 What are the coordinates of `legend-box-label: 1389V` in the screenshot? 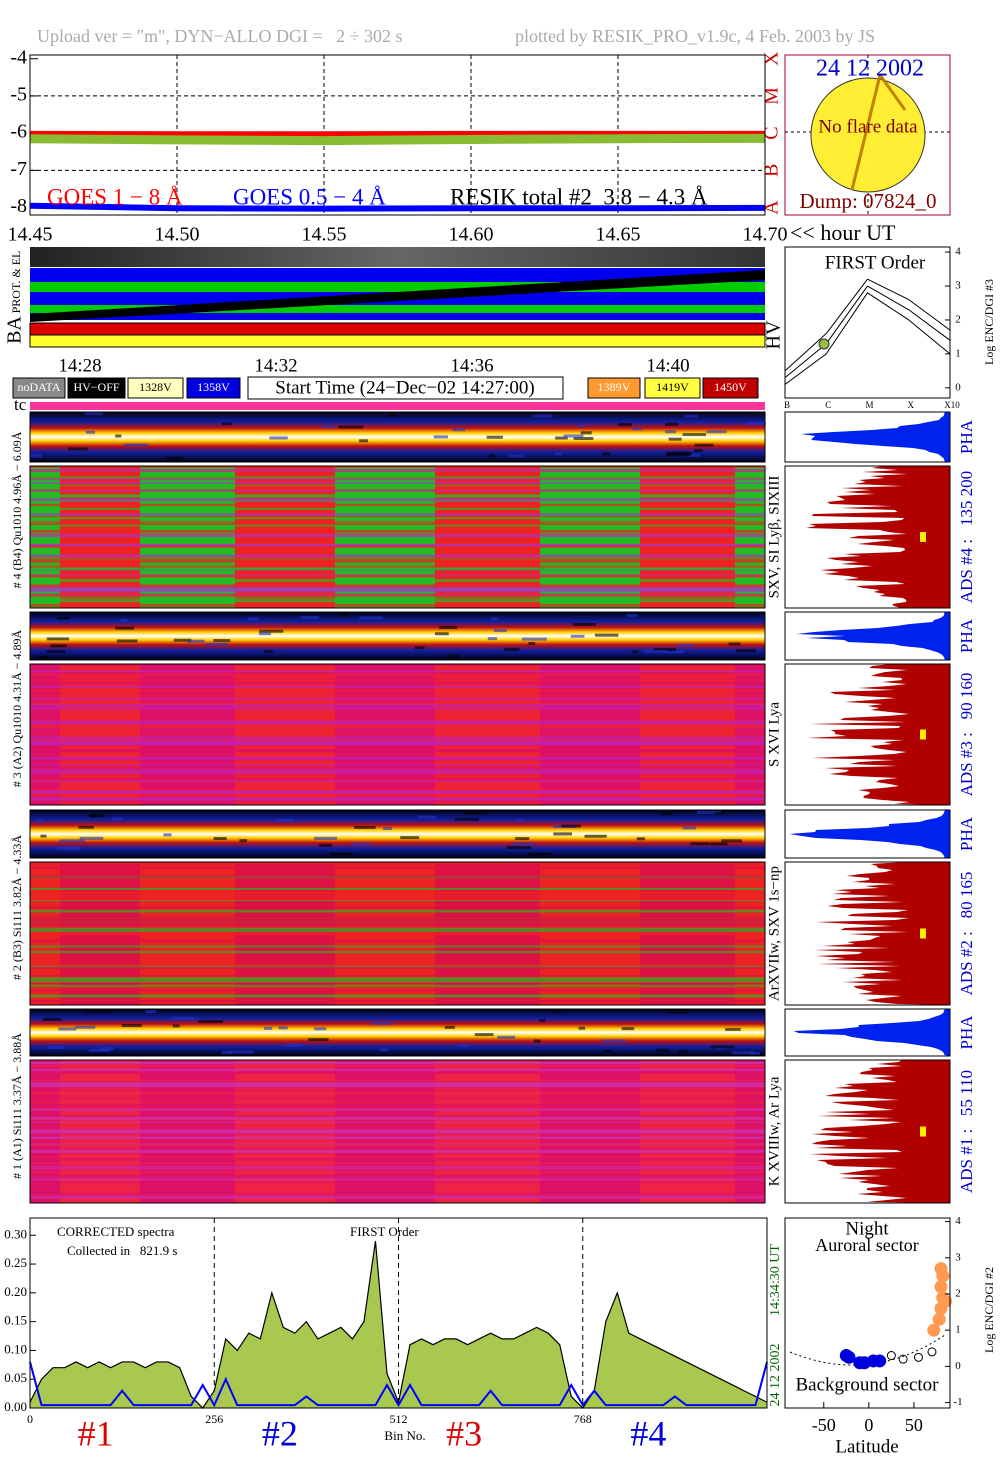 It's located at (614, 387).